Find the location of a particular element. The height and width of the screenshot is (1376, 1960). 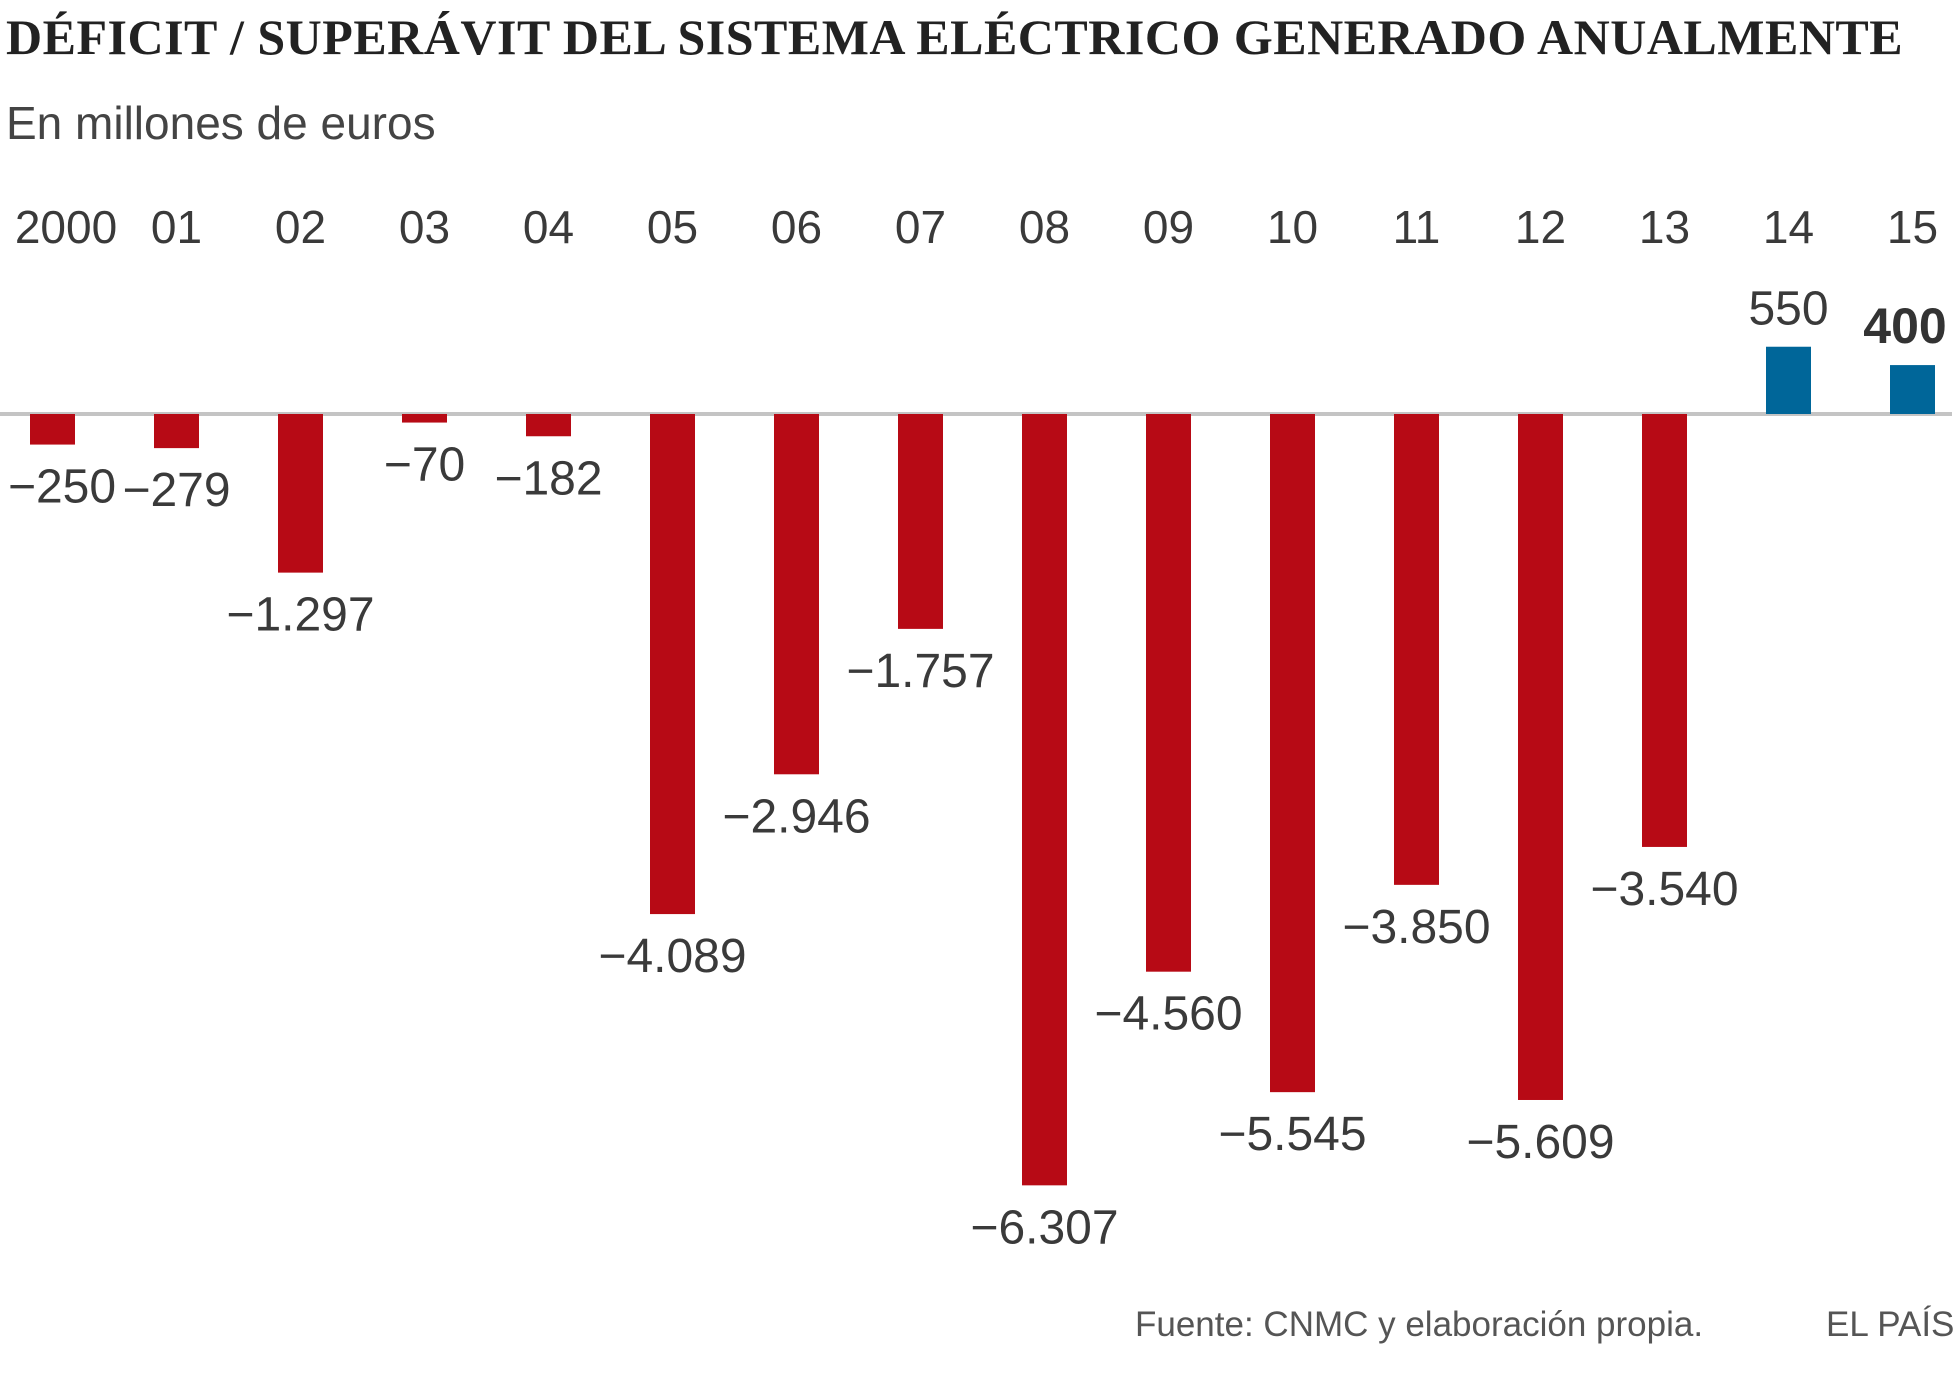

data-label: −6.307 is located at coordinates (1044, 1227).